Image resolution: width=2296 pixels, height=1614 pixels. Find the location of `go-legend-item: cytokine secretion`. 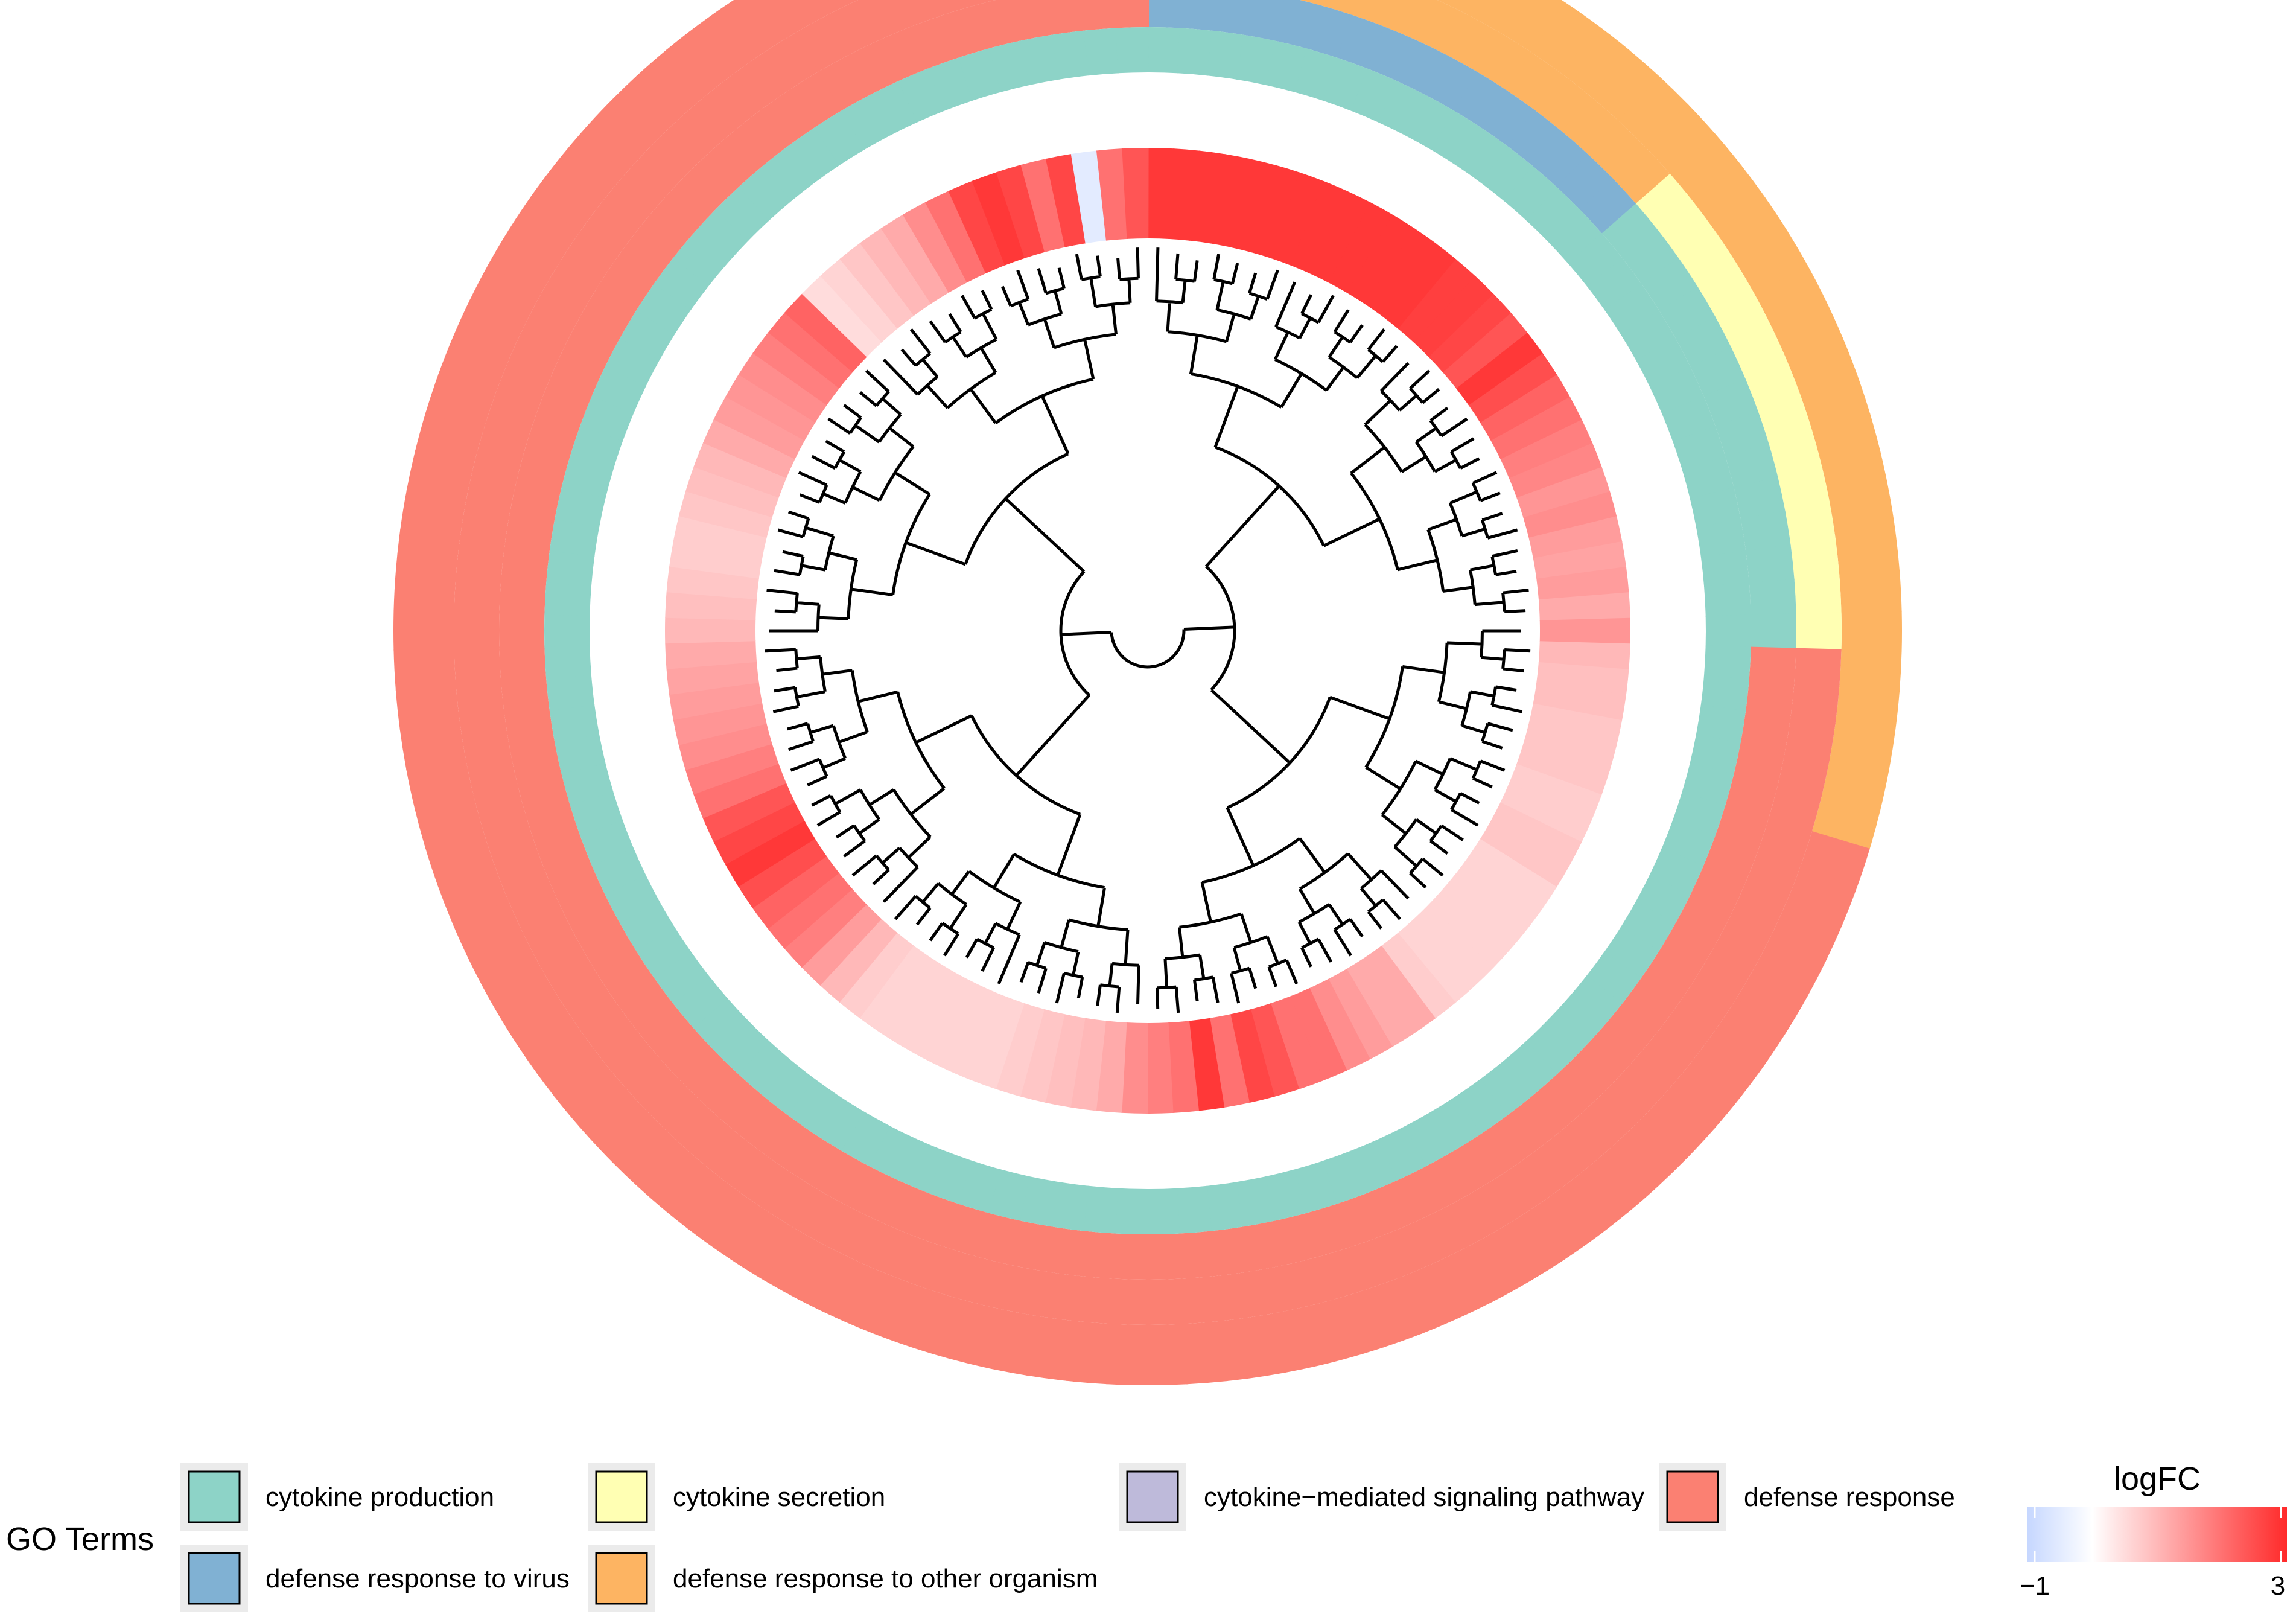

go-legend-item: cytokine secretion is located at coordinates (736, 1497).